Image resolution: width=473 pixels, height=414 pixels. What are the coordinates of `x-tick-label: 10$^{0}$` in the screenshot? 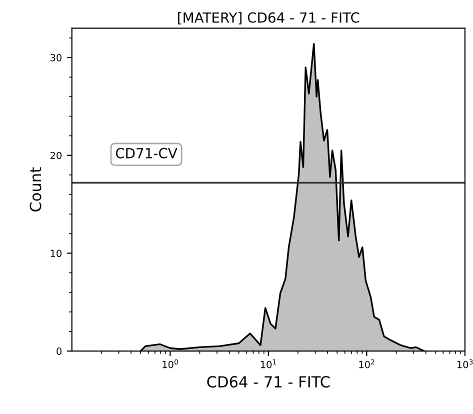 It's located at (170, 363).